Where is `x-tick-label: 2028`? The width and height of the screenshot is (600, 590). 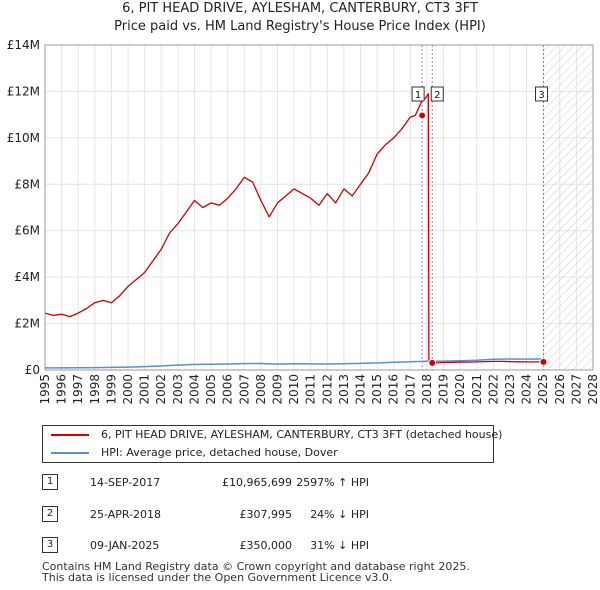
x-tick-label: 2028 is located at coordinates (593, 389).